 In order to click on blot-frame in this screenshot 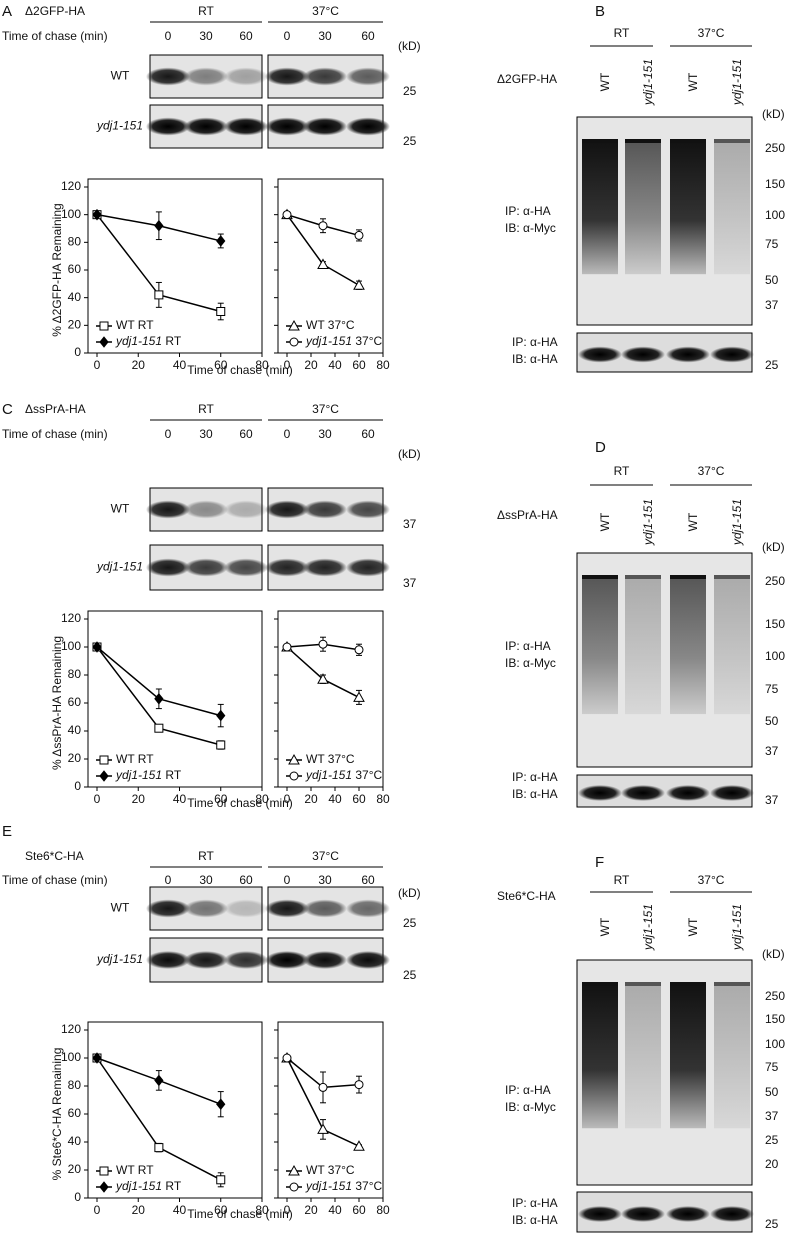, I will do `click(664, 660)`.